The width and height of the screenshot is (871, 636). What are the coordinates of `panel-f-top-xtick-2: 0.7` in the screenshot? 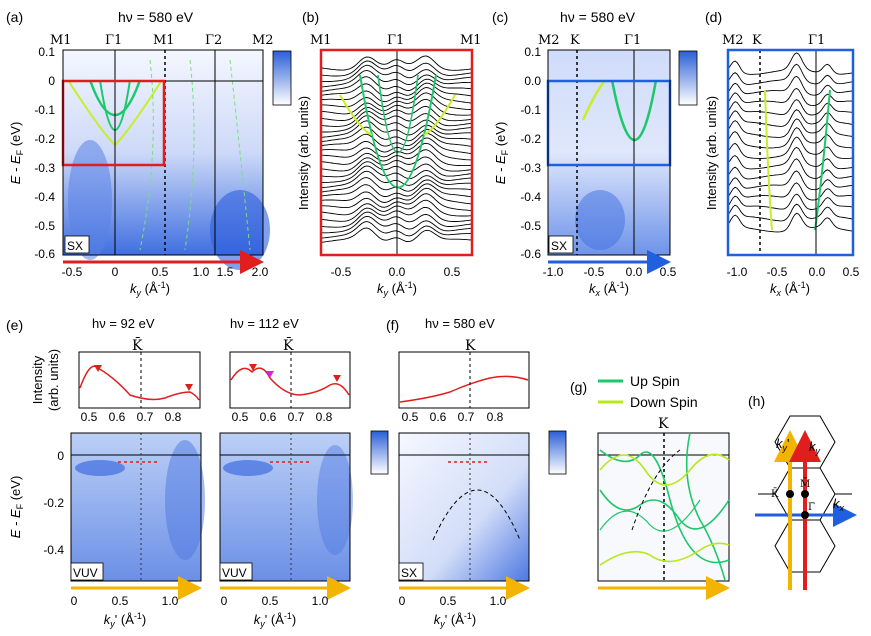 It's located at (466, 417).